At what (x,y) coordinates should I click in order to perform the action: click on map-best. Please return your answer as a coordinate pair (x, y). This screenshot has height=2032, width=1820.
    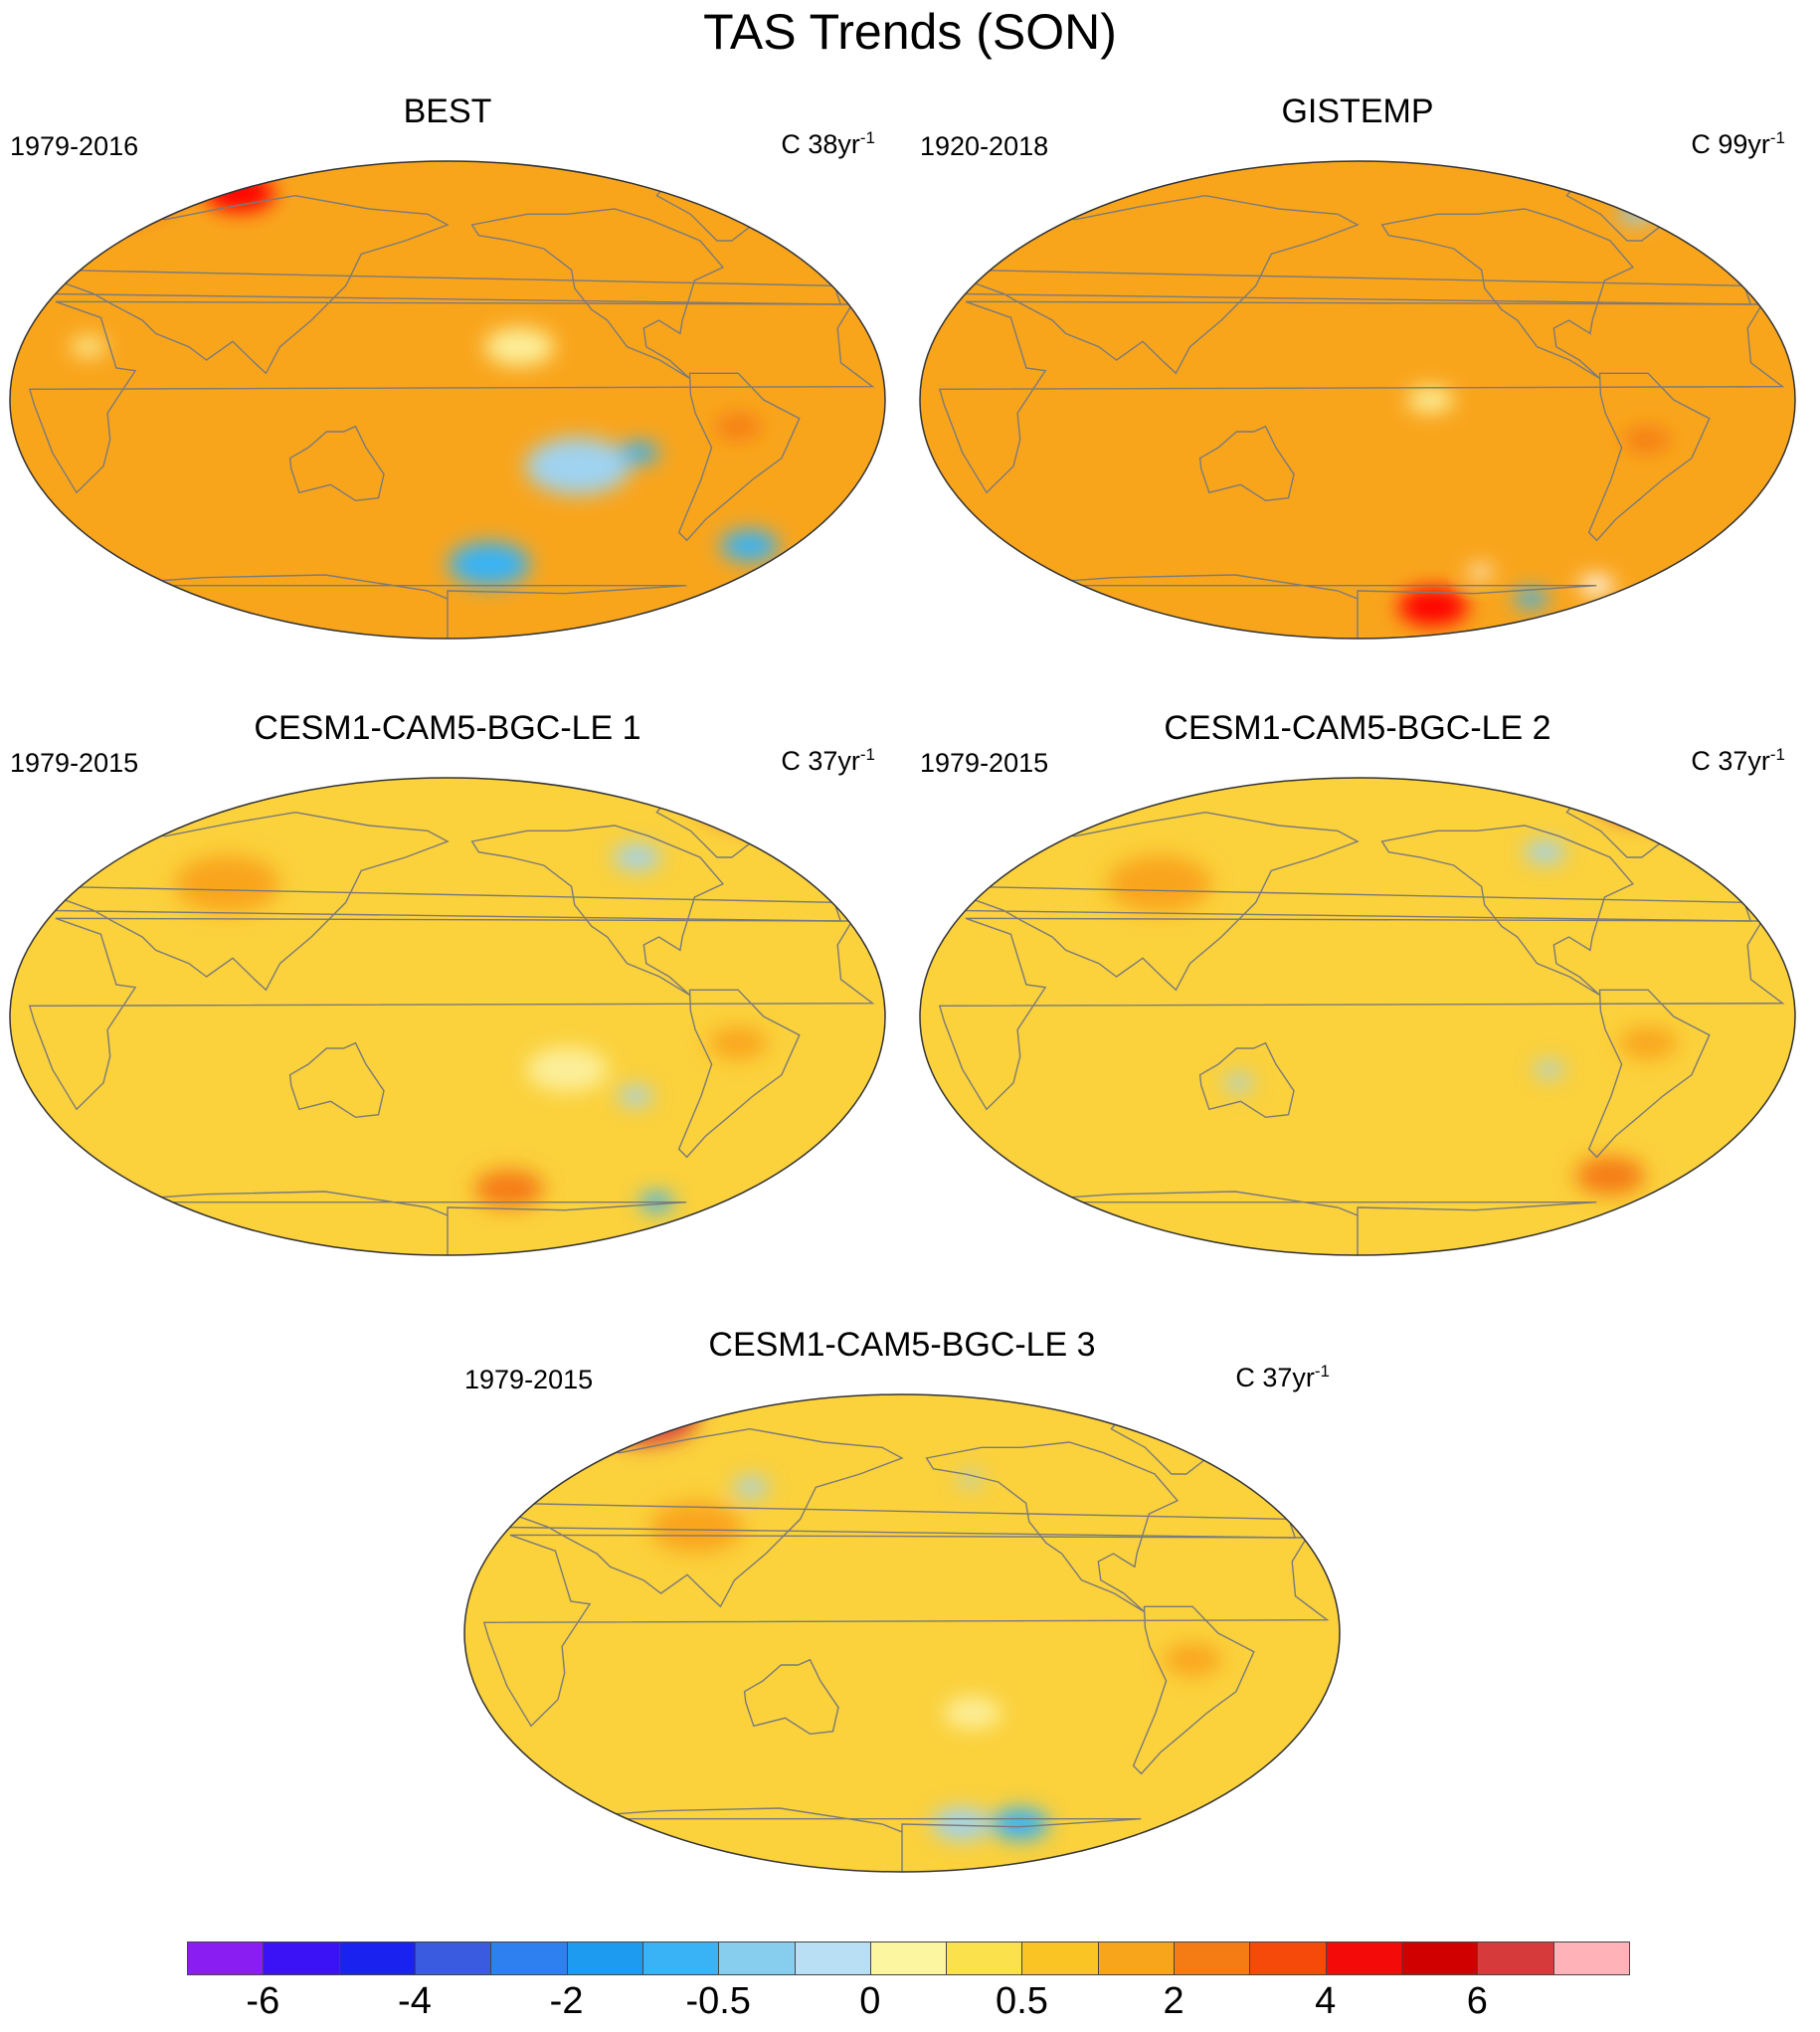
    Looking at the image, I should click on (447, 400).